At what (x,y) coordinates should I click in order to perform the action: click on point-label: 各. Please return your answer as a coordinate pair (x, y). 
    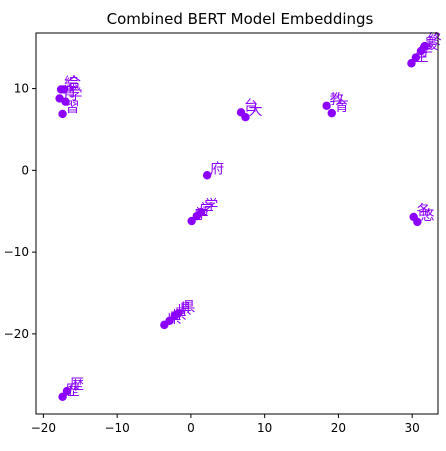
    Looking at the image, I should click on (424, 211).